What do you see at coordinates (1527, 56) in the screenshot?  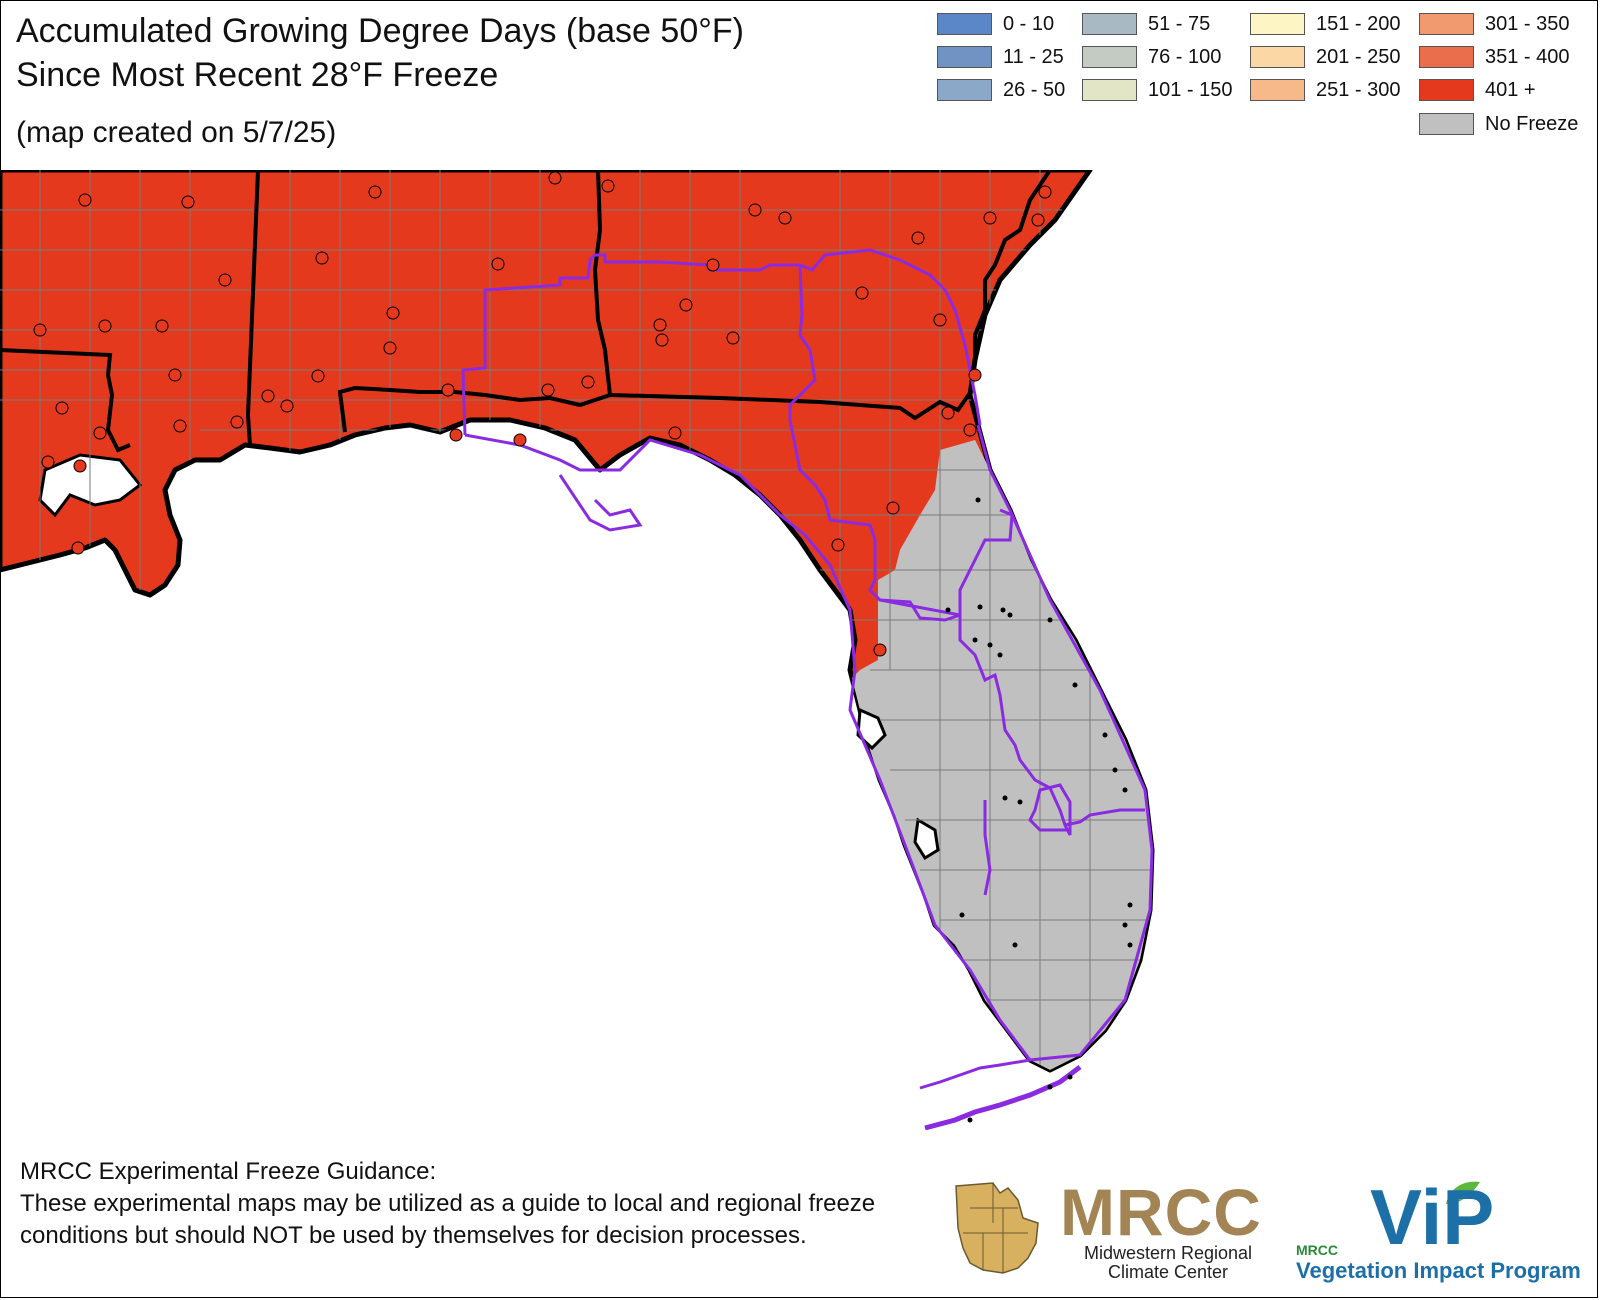 I see `legend-label: 351 - 400` at bounding box center [1527, 56].